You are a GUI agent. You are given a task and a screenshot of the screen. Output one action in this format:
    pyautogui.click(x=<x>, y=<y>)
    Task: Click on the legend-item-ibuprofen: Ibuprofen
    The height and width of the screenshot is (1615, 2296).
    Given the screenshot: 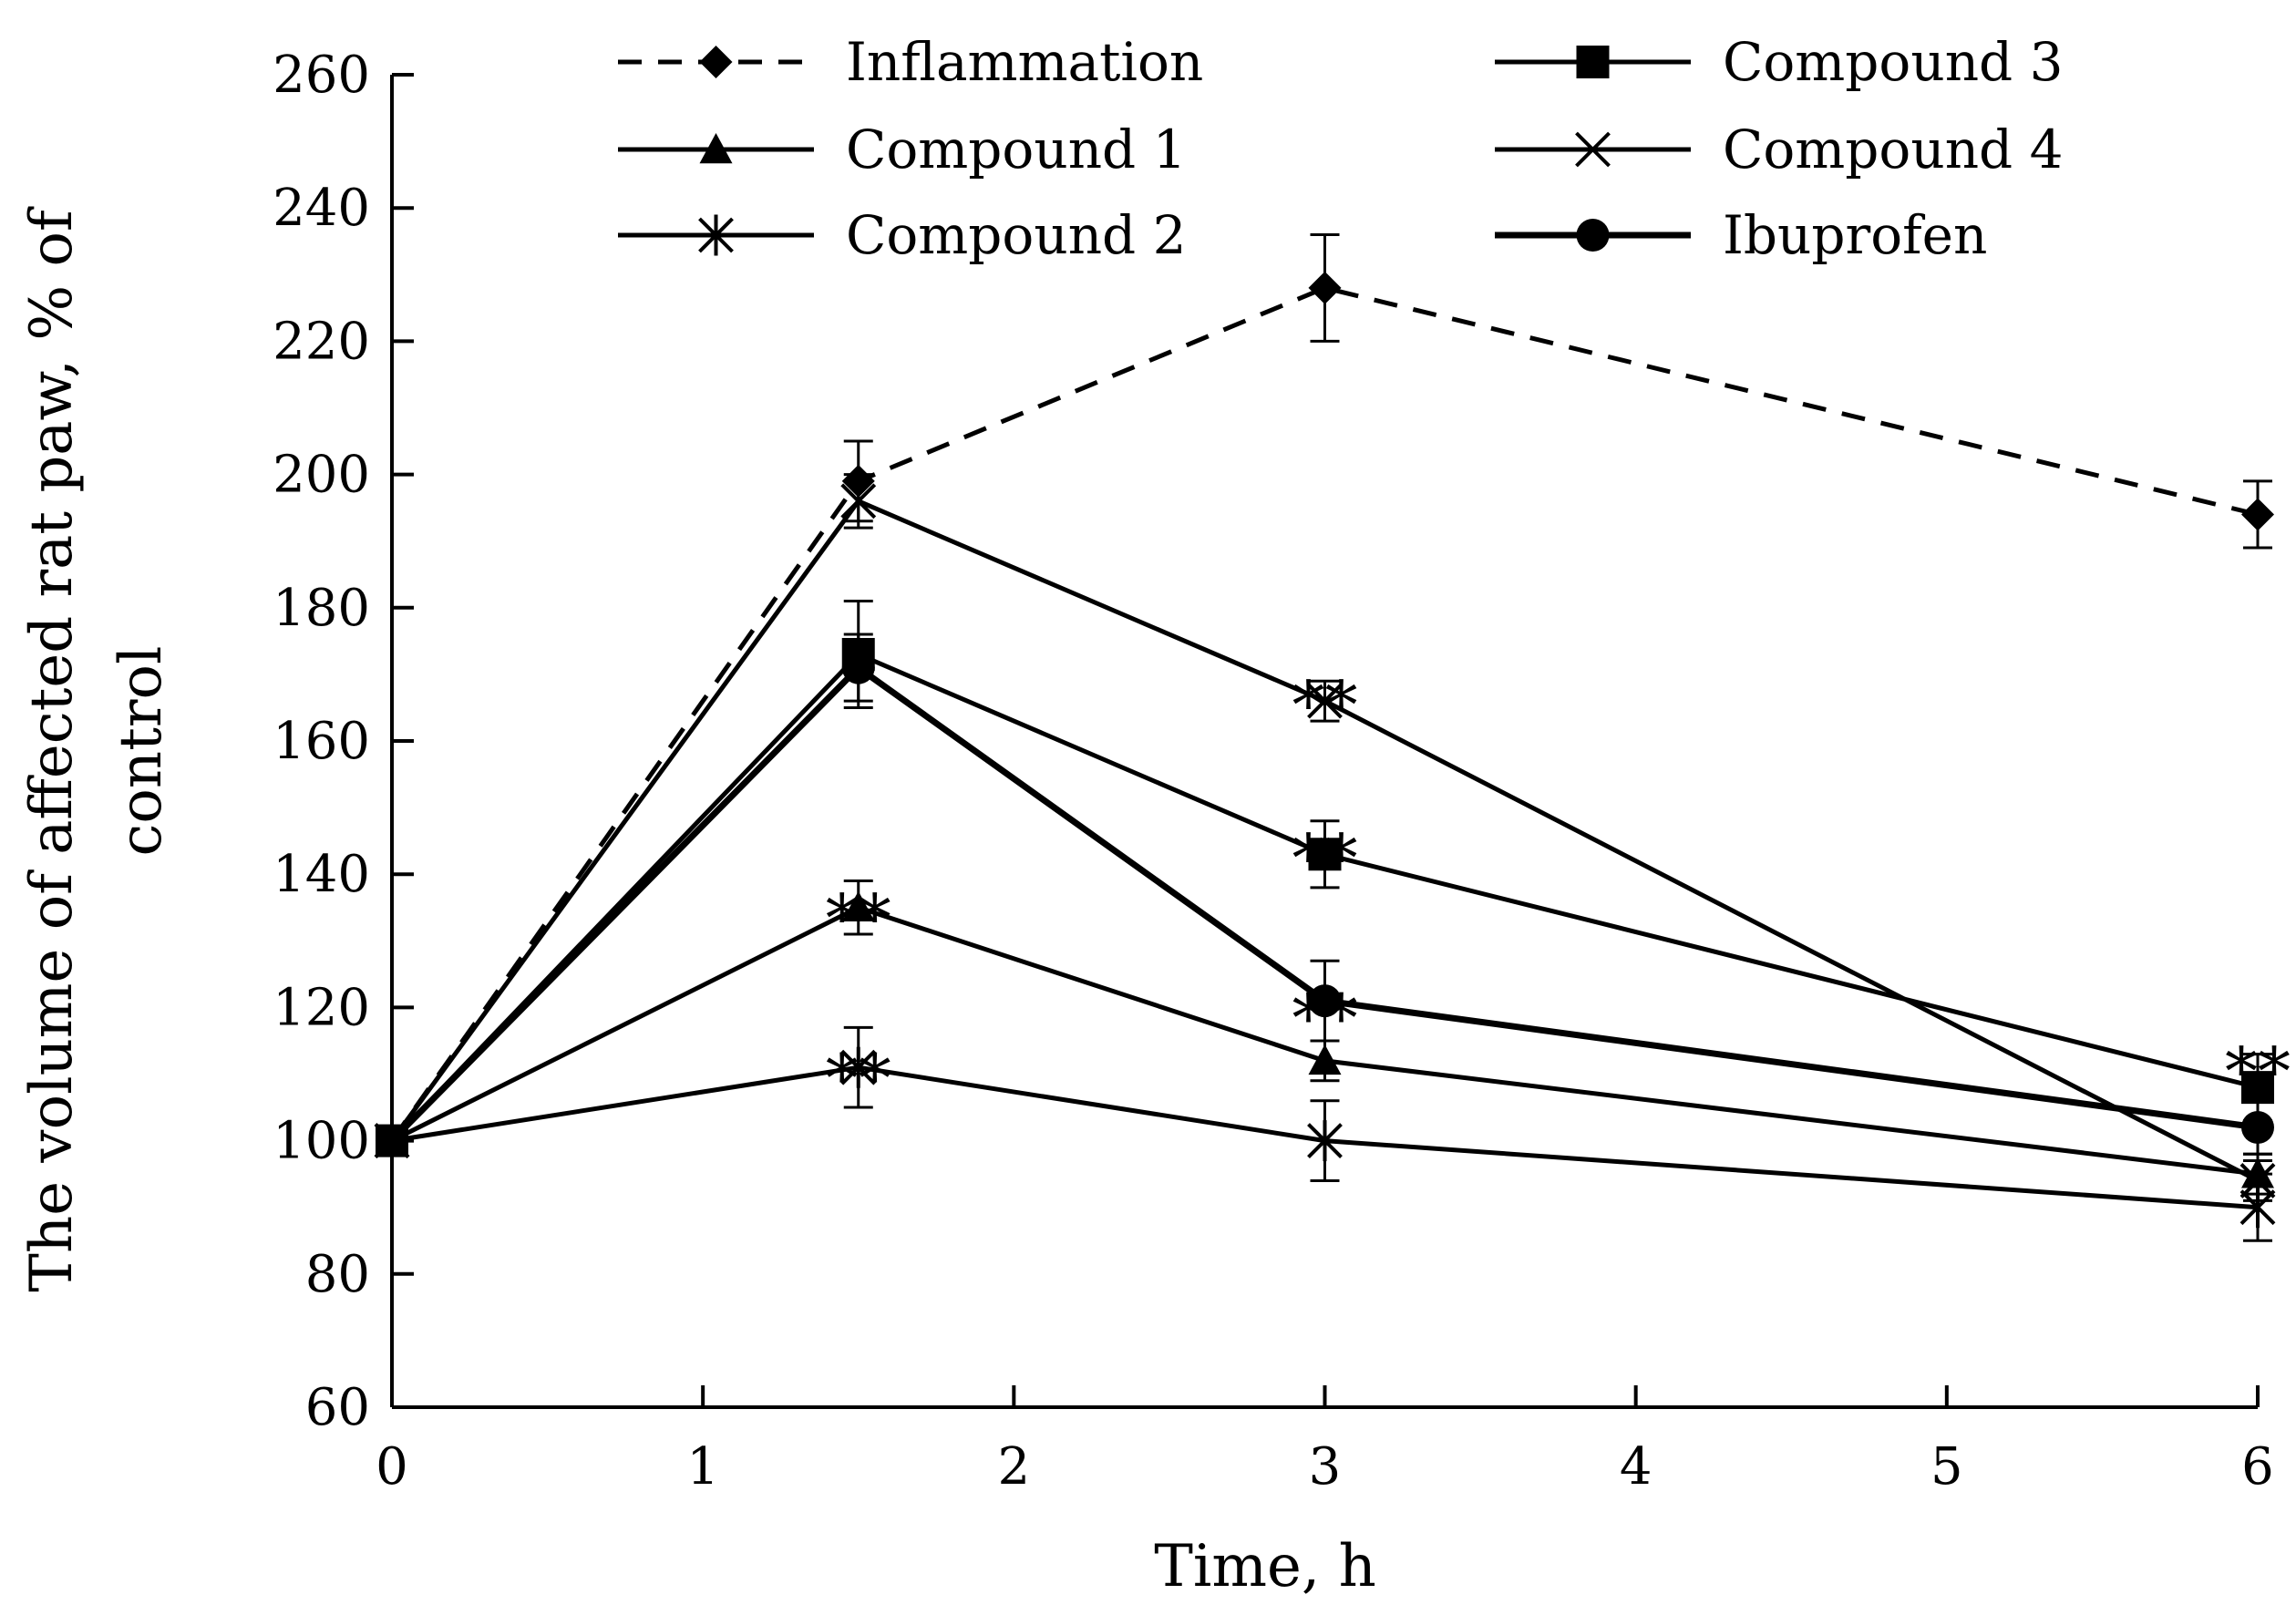 What is the action you would take?
    pyautogui.click(x=1741, y=235)
    